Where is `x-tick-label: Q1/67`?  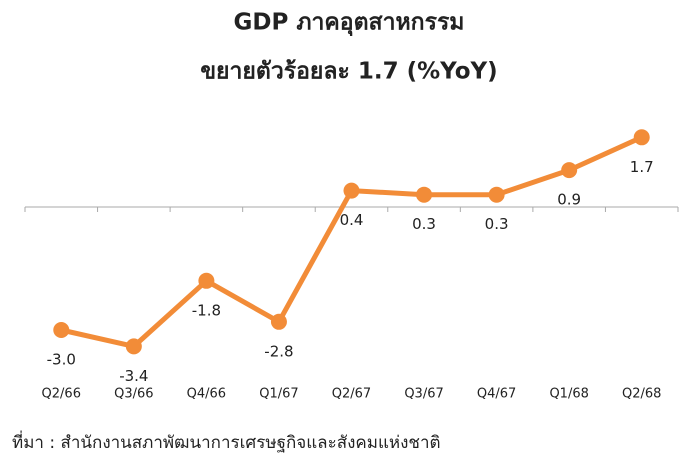
x-tick-label: Q1/67 is located at coordinates (278, 394).